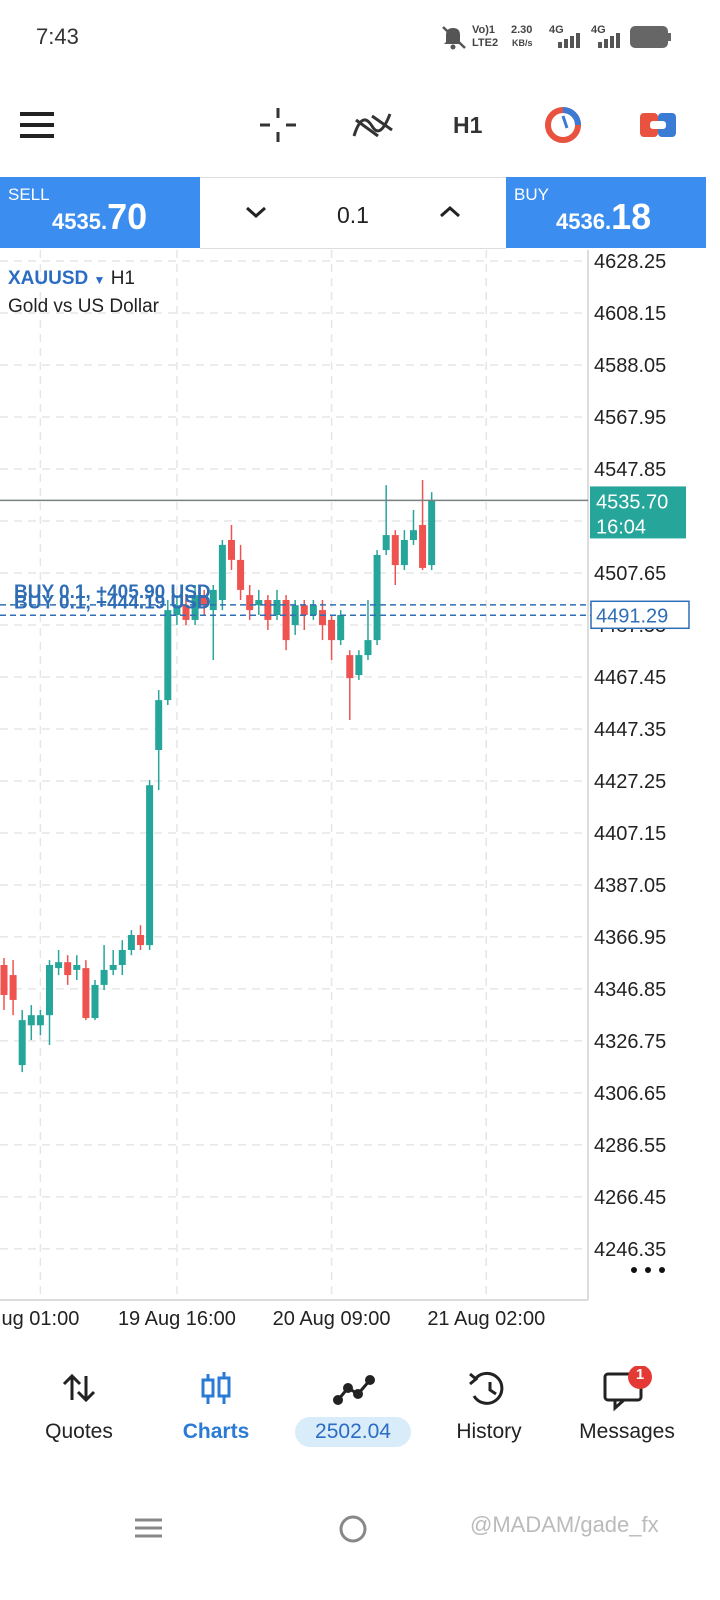  I want to click on speed-unit: KB/s, so click(522, 43).